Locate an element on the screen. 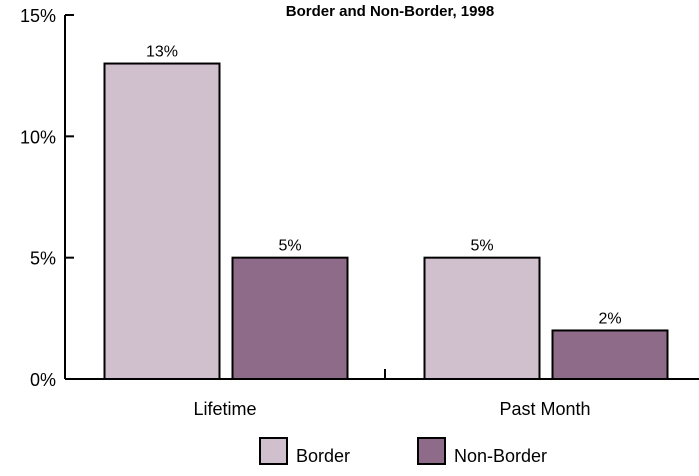 Image resolution: width=699 pixels, height=476 pixels. y-axis-tick-label: 15% is located at coordinates (38, 16).